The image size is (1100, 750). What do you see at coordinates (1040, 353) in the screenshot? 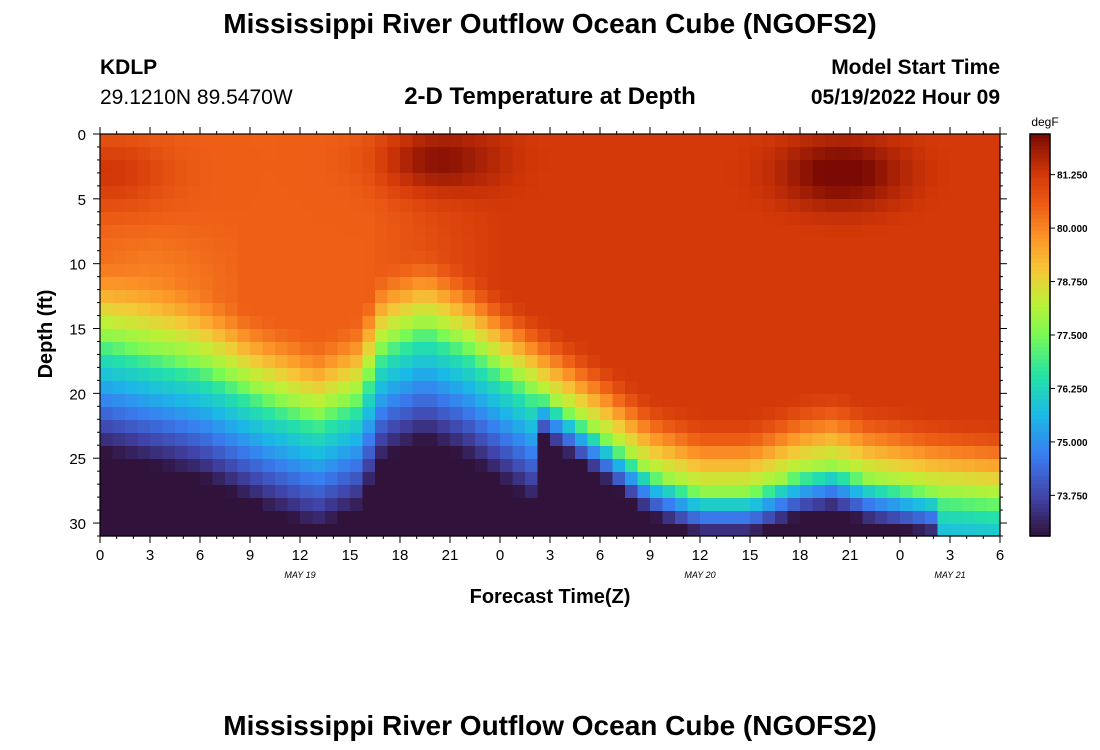
I see `colorbar-segment` at bounding box center [1040, 353].